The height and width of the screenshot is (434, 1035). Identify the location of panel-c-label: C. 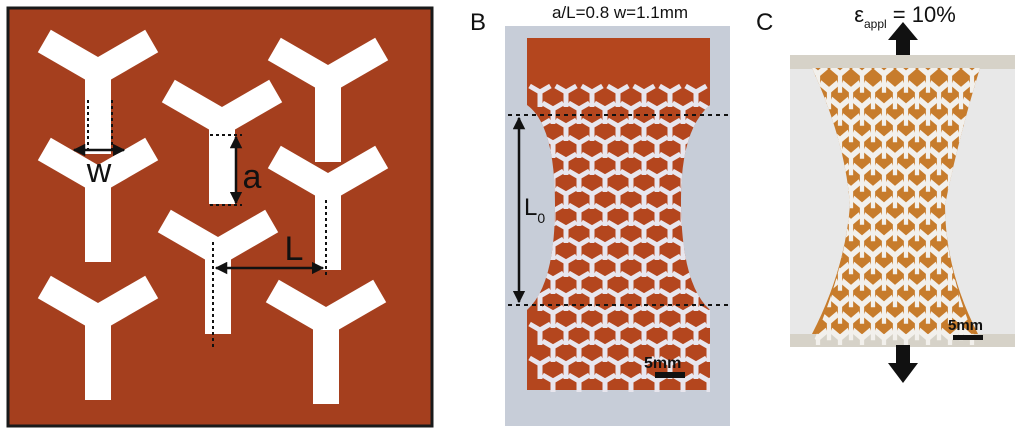
(764, 22).